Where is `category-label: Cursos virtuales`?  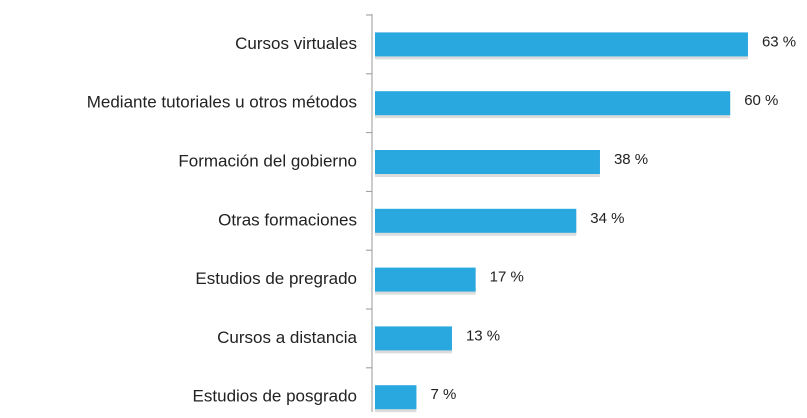 category-label: Cursos virtuales is located at coordinates (296, 43).